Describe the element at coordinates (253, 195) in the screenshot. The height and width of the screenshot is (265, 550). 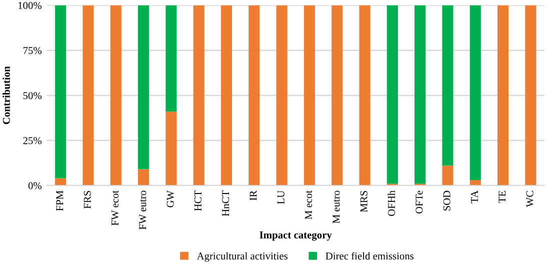
I see `x-tick-label: IR` at that location.